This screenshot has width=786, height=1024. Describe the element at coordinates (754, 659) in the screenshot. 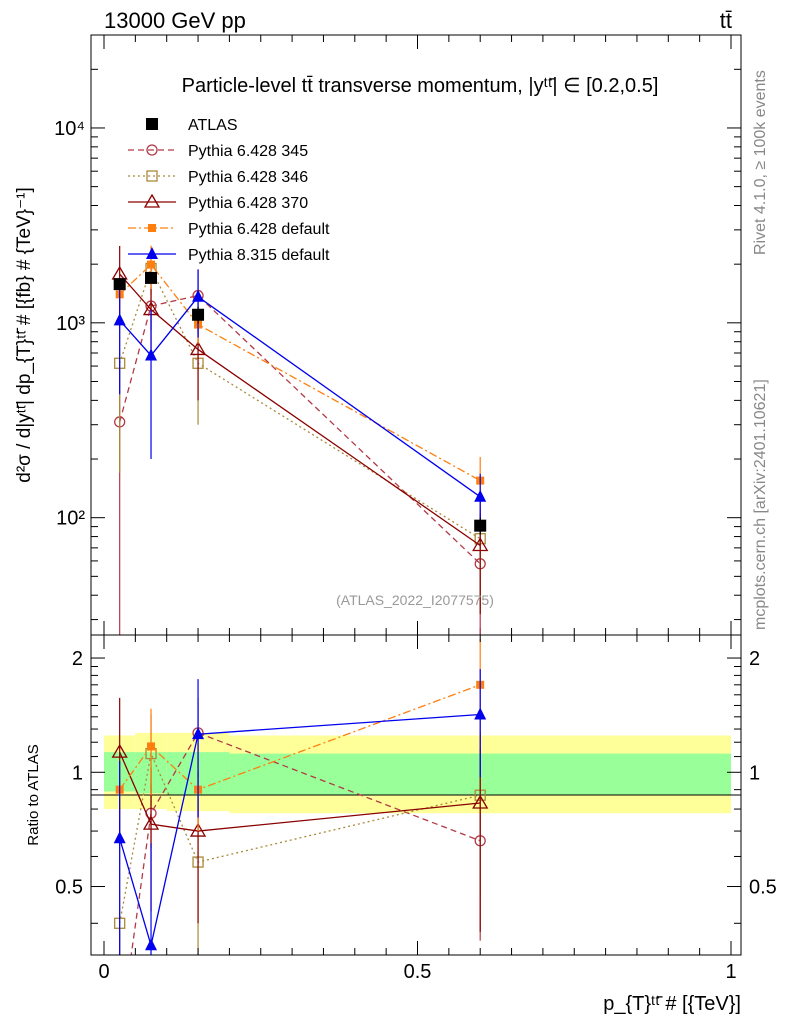

I see `ratio-ytick-label-right: 2` at that location.